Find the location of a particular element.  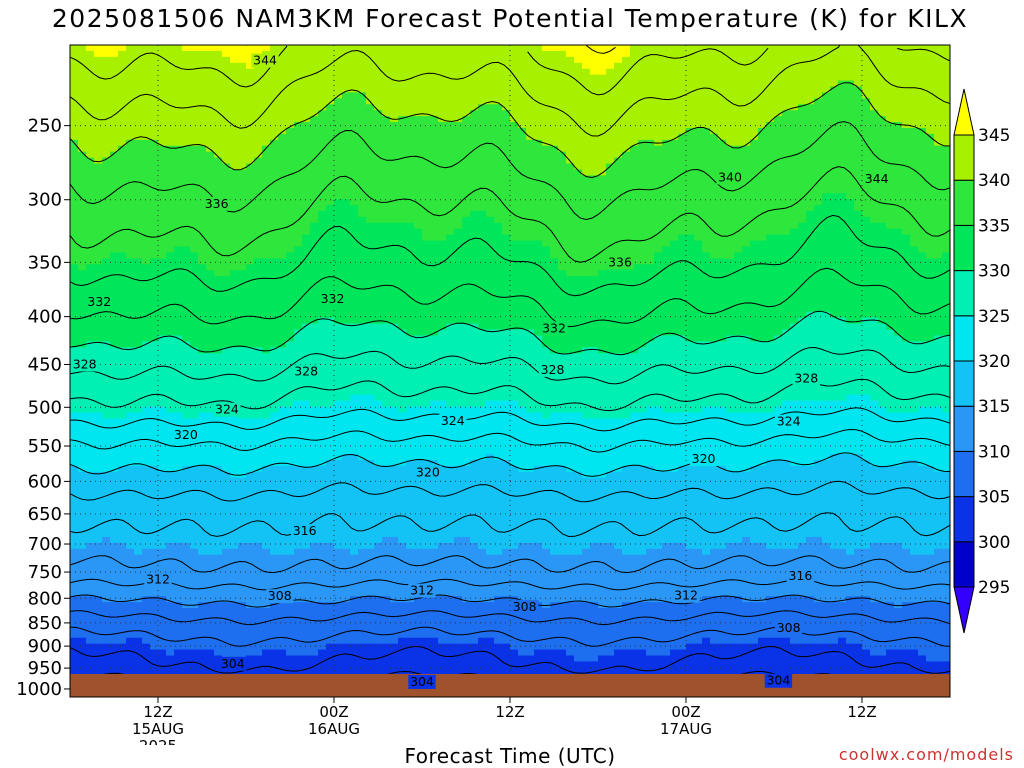

contour-label: 344 is located at coordinates (877, 178).